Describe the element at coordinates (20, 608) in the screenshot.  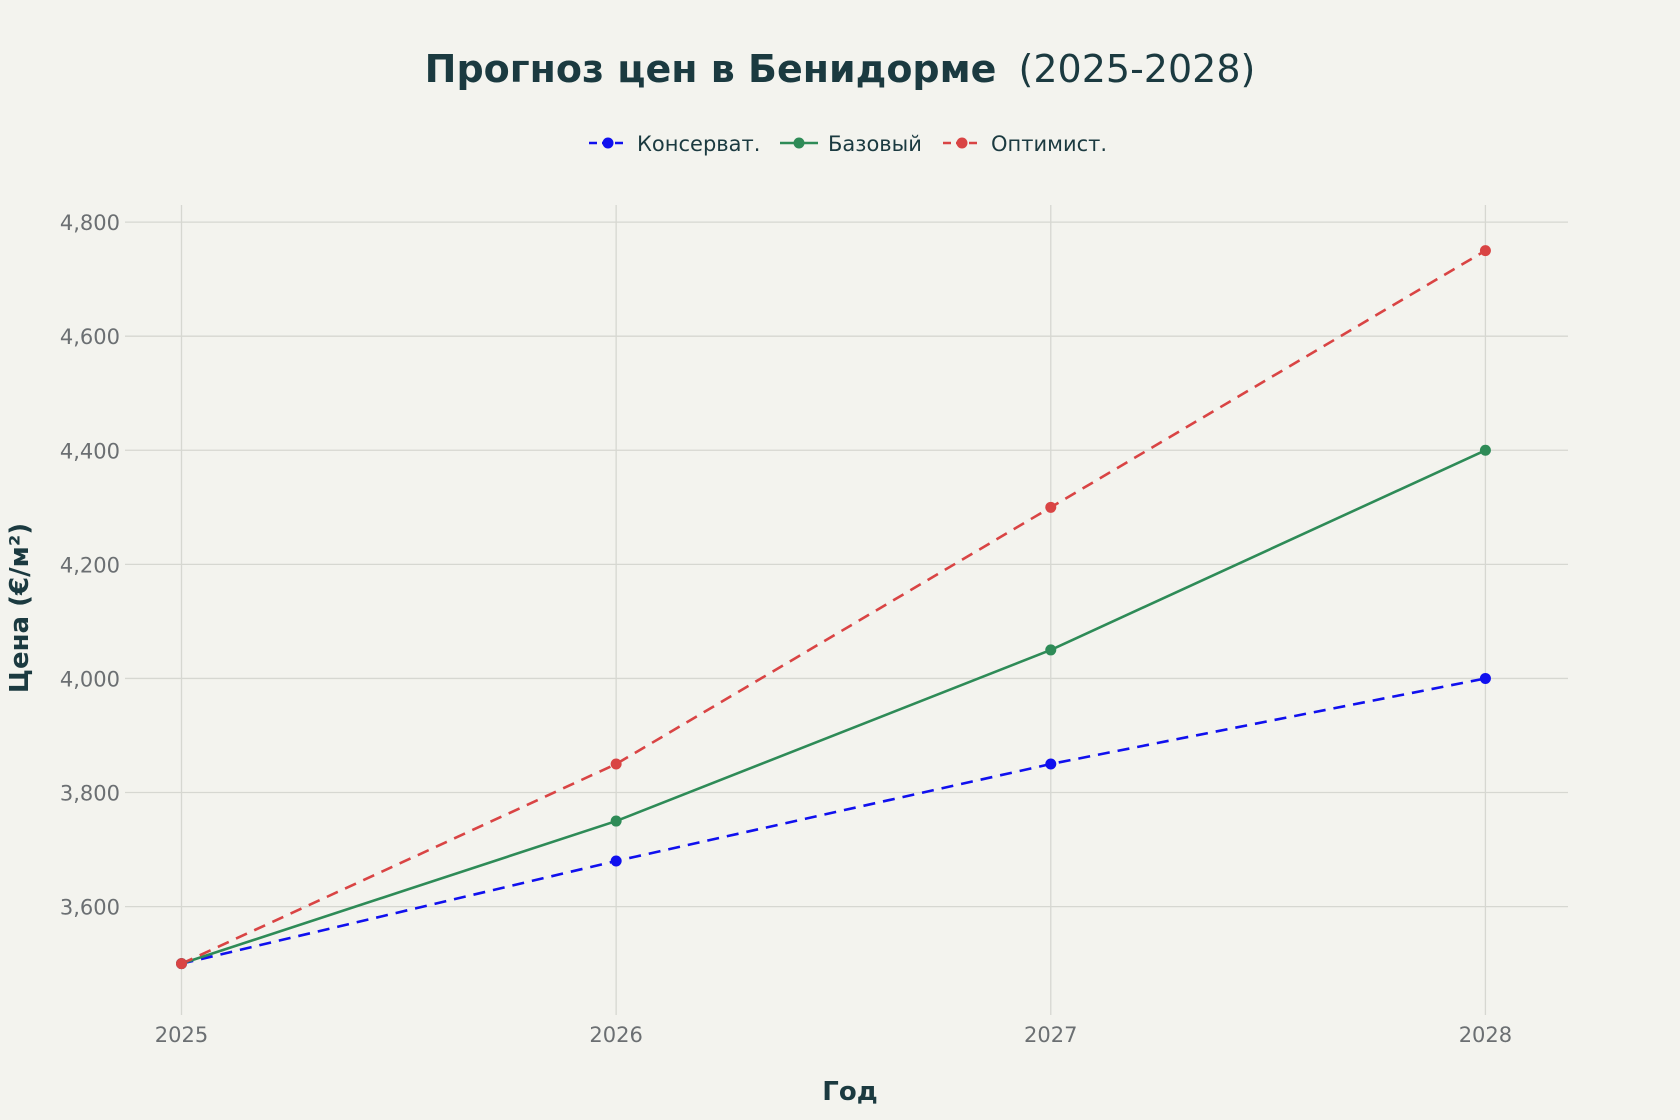
I see `y-axis-title: Цена (€/м²)` at that location.